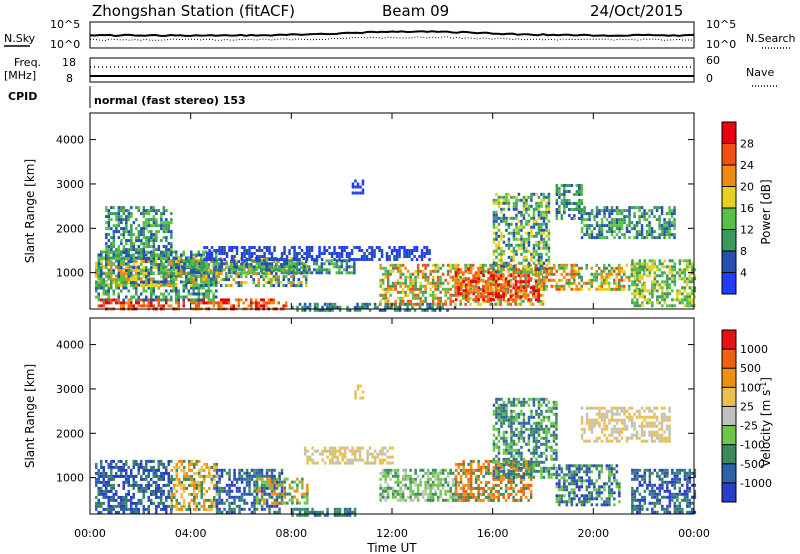  What do you see at coordinates (747, 165) in the screenshot?
I see `colorbar-tick-label: 24` at bounding box center [747, 165].